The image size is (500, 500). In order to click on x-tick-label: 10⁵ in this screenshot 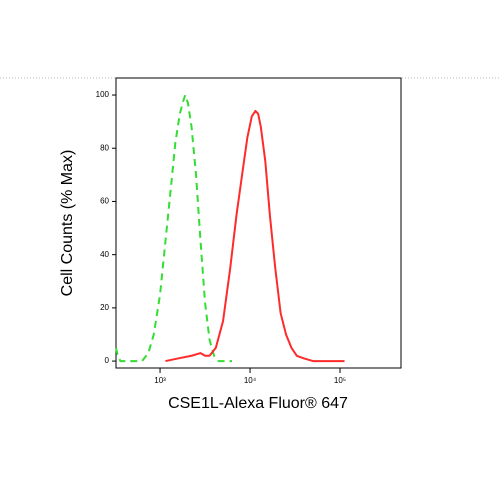, I will do `click(340, 380)`.